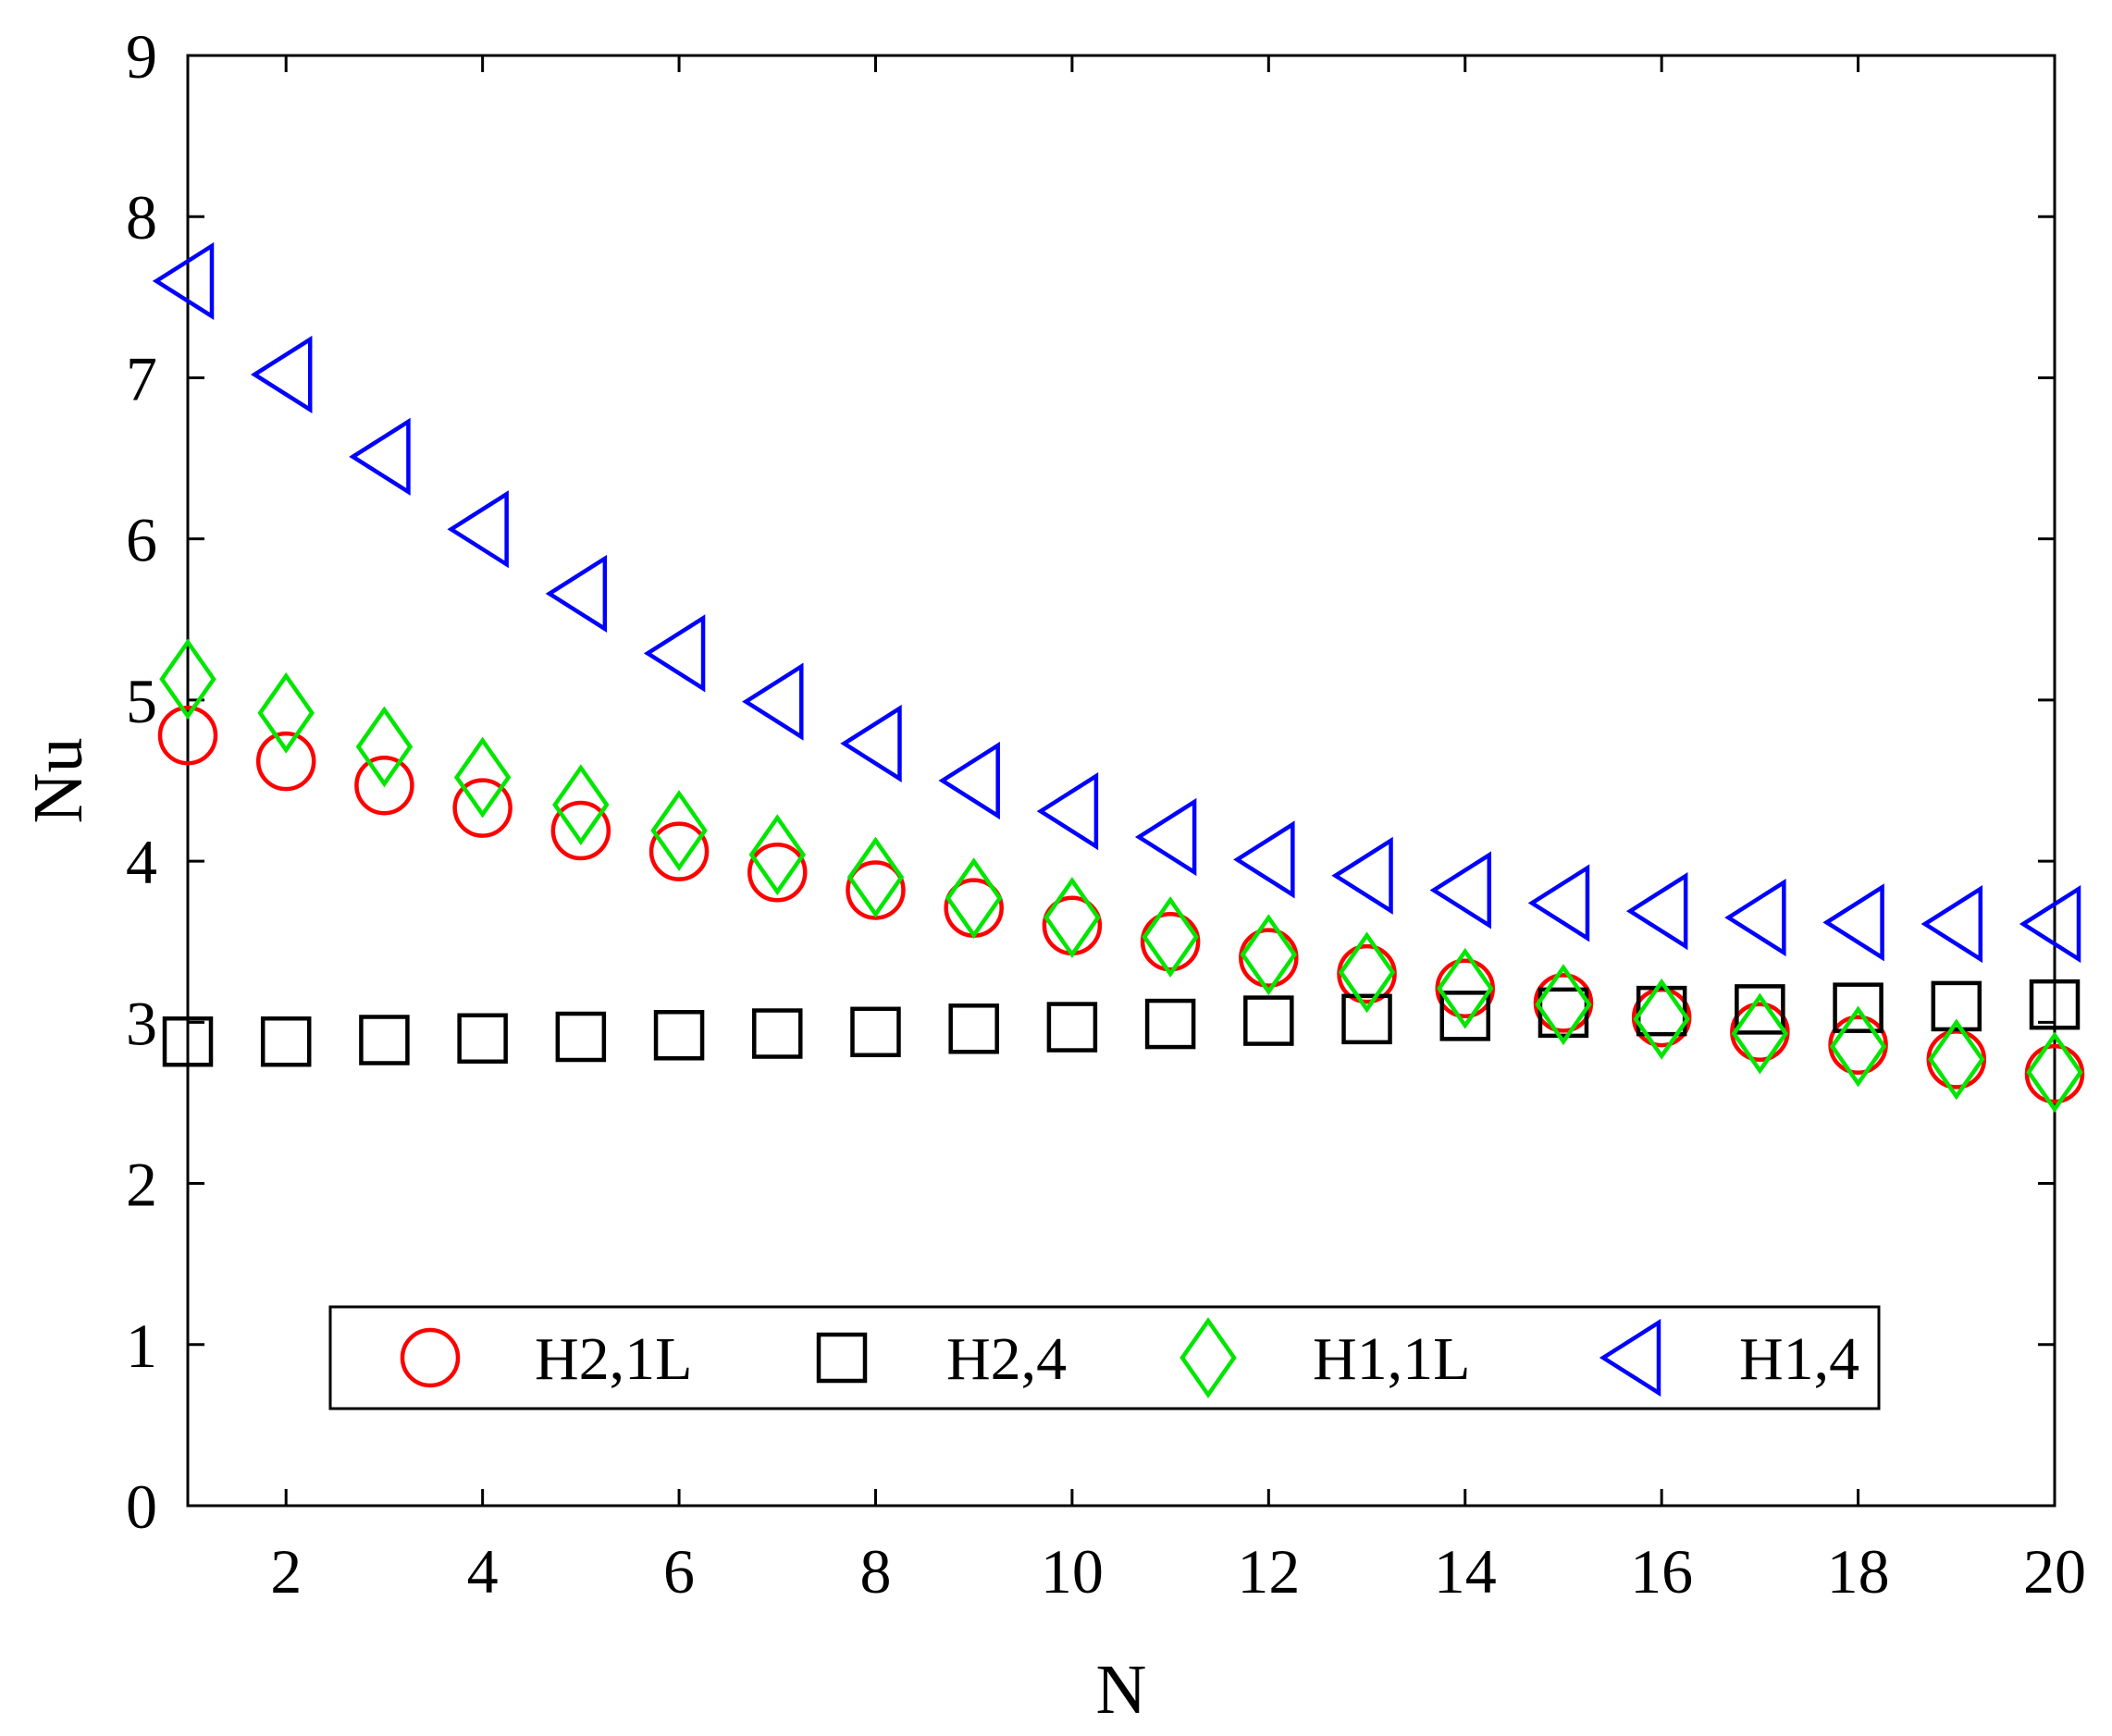 The width and height of the screenshot is (2112, 1736). What do you see at coordinates (142, 540) in the screenshot?
I see `y-tick-label: 6` at bounding box center [142, 540].